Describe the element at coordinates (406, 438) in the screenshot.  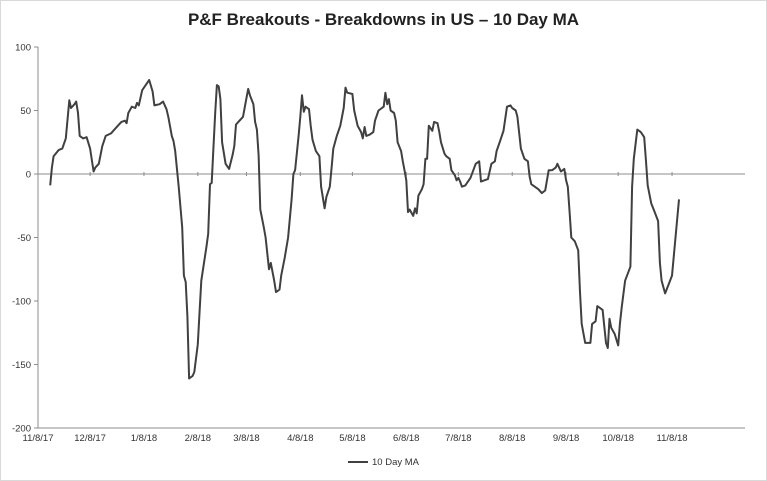
I see `x-tick-label: 6/8/18` at that location.